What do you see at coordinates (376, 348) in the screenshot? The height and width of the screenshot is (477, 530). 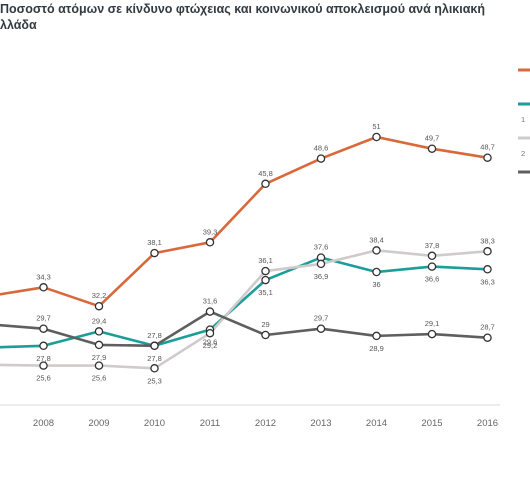 I see `data-label: 28,9` at bounding box center [376, 348].